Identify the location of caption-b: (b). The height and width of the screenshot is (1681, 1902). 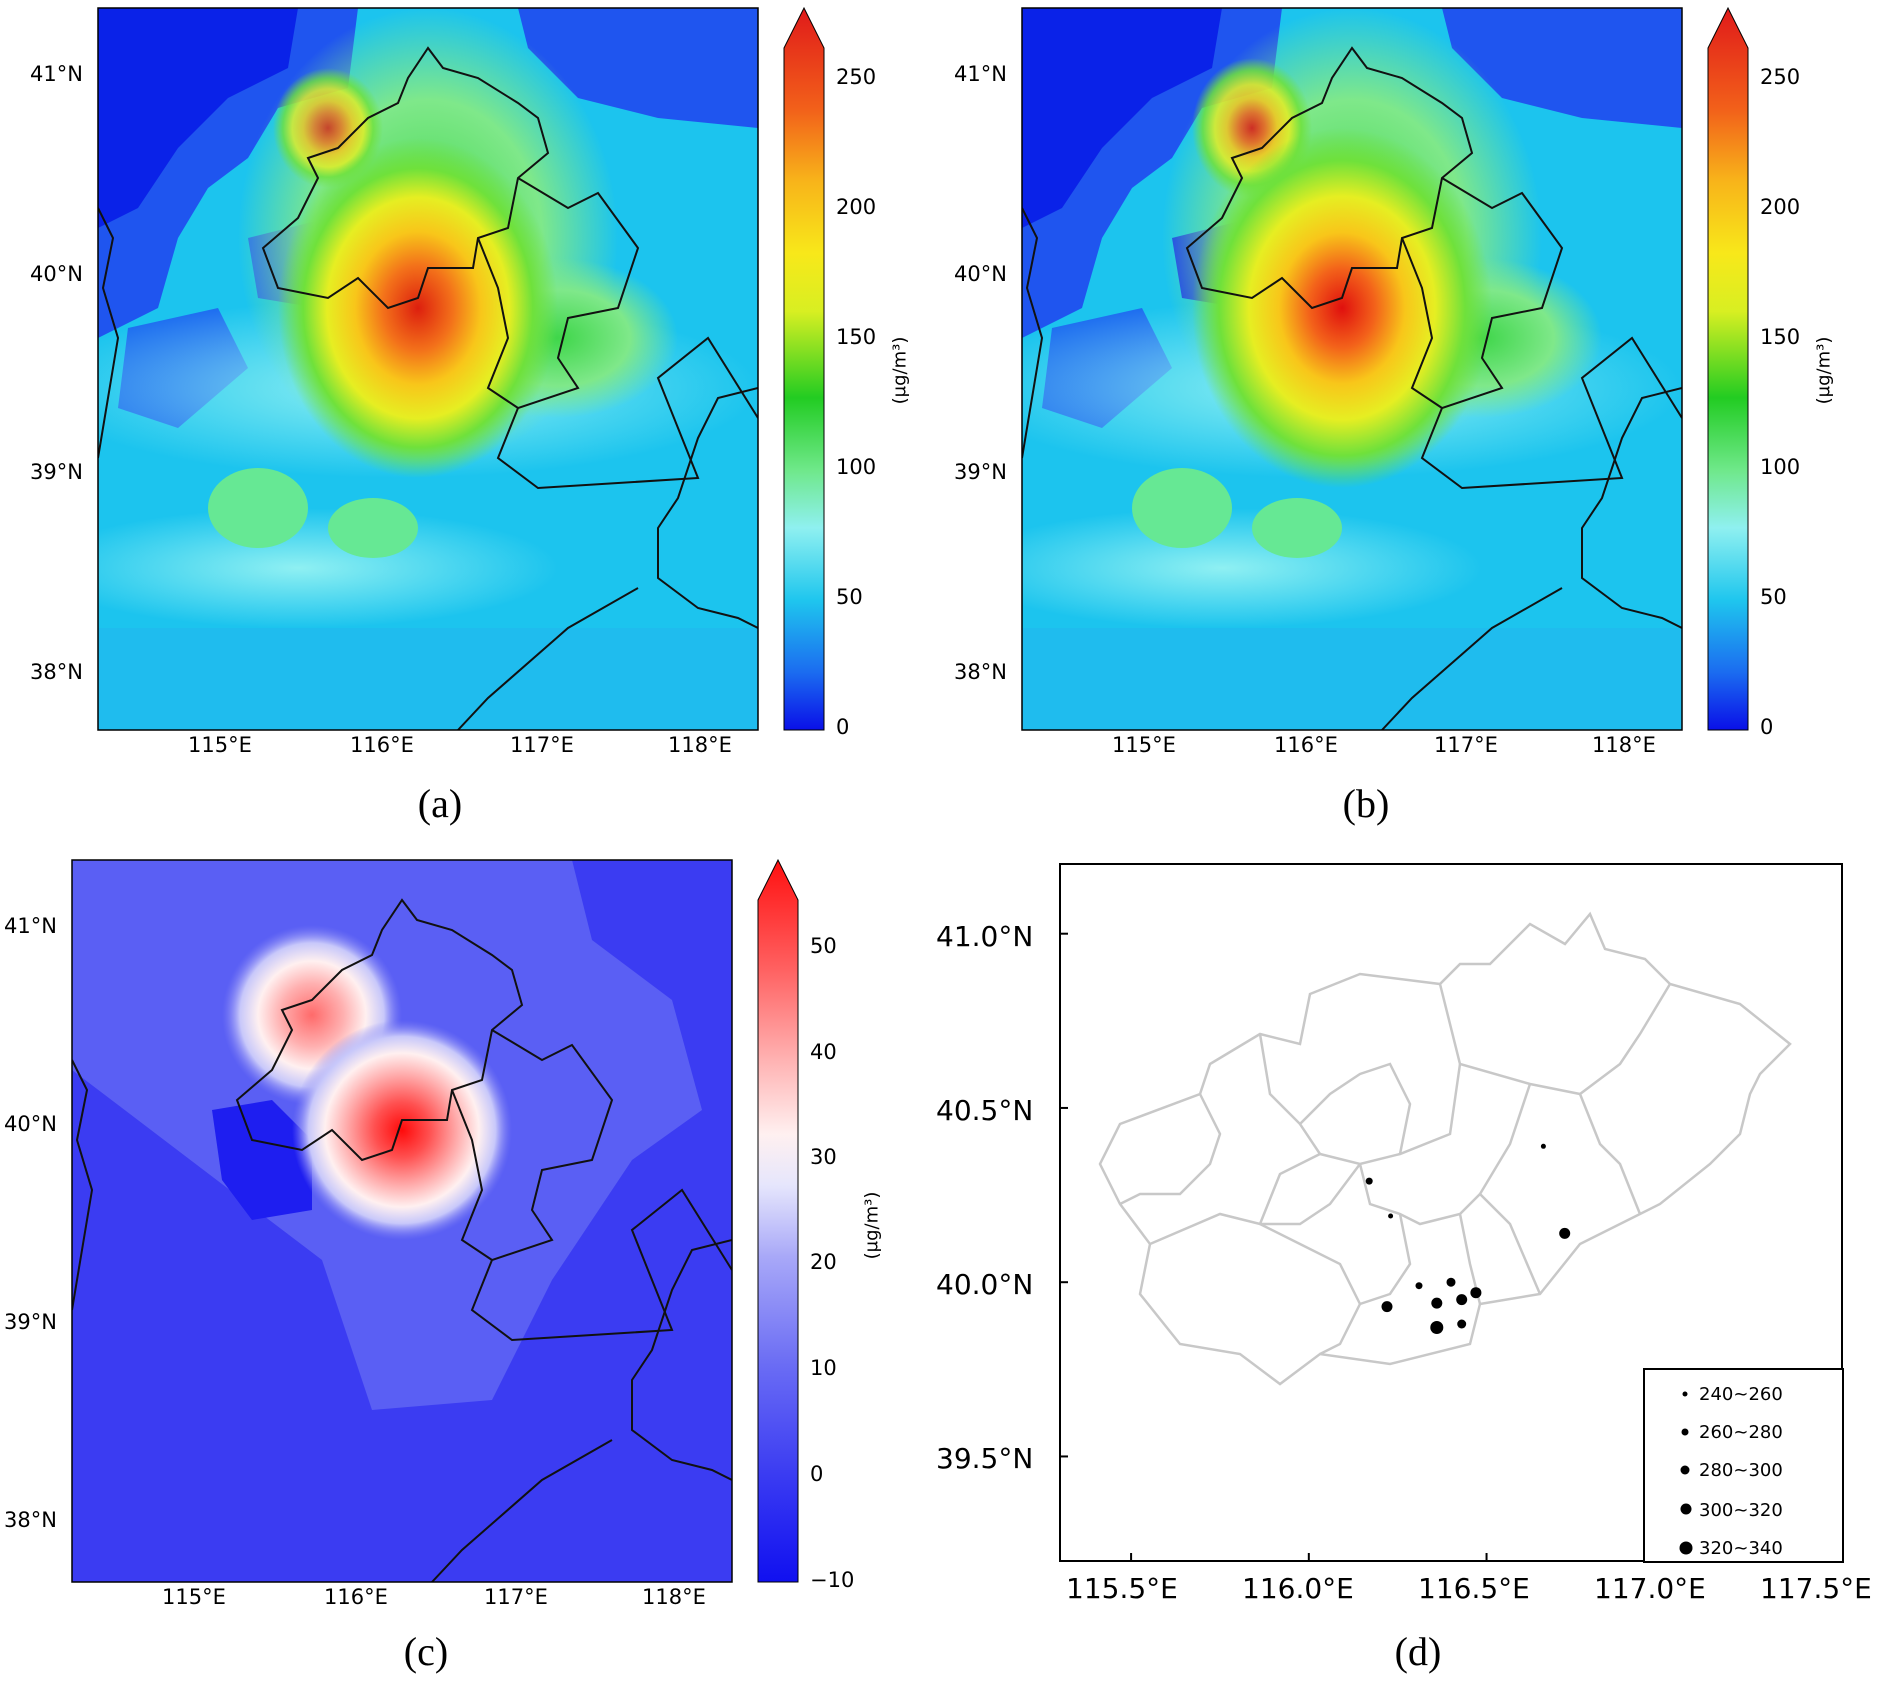
(1366, 803).